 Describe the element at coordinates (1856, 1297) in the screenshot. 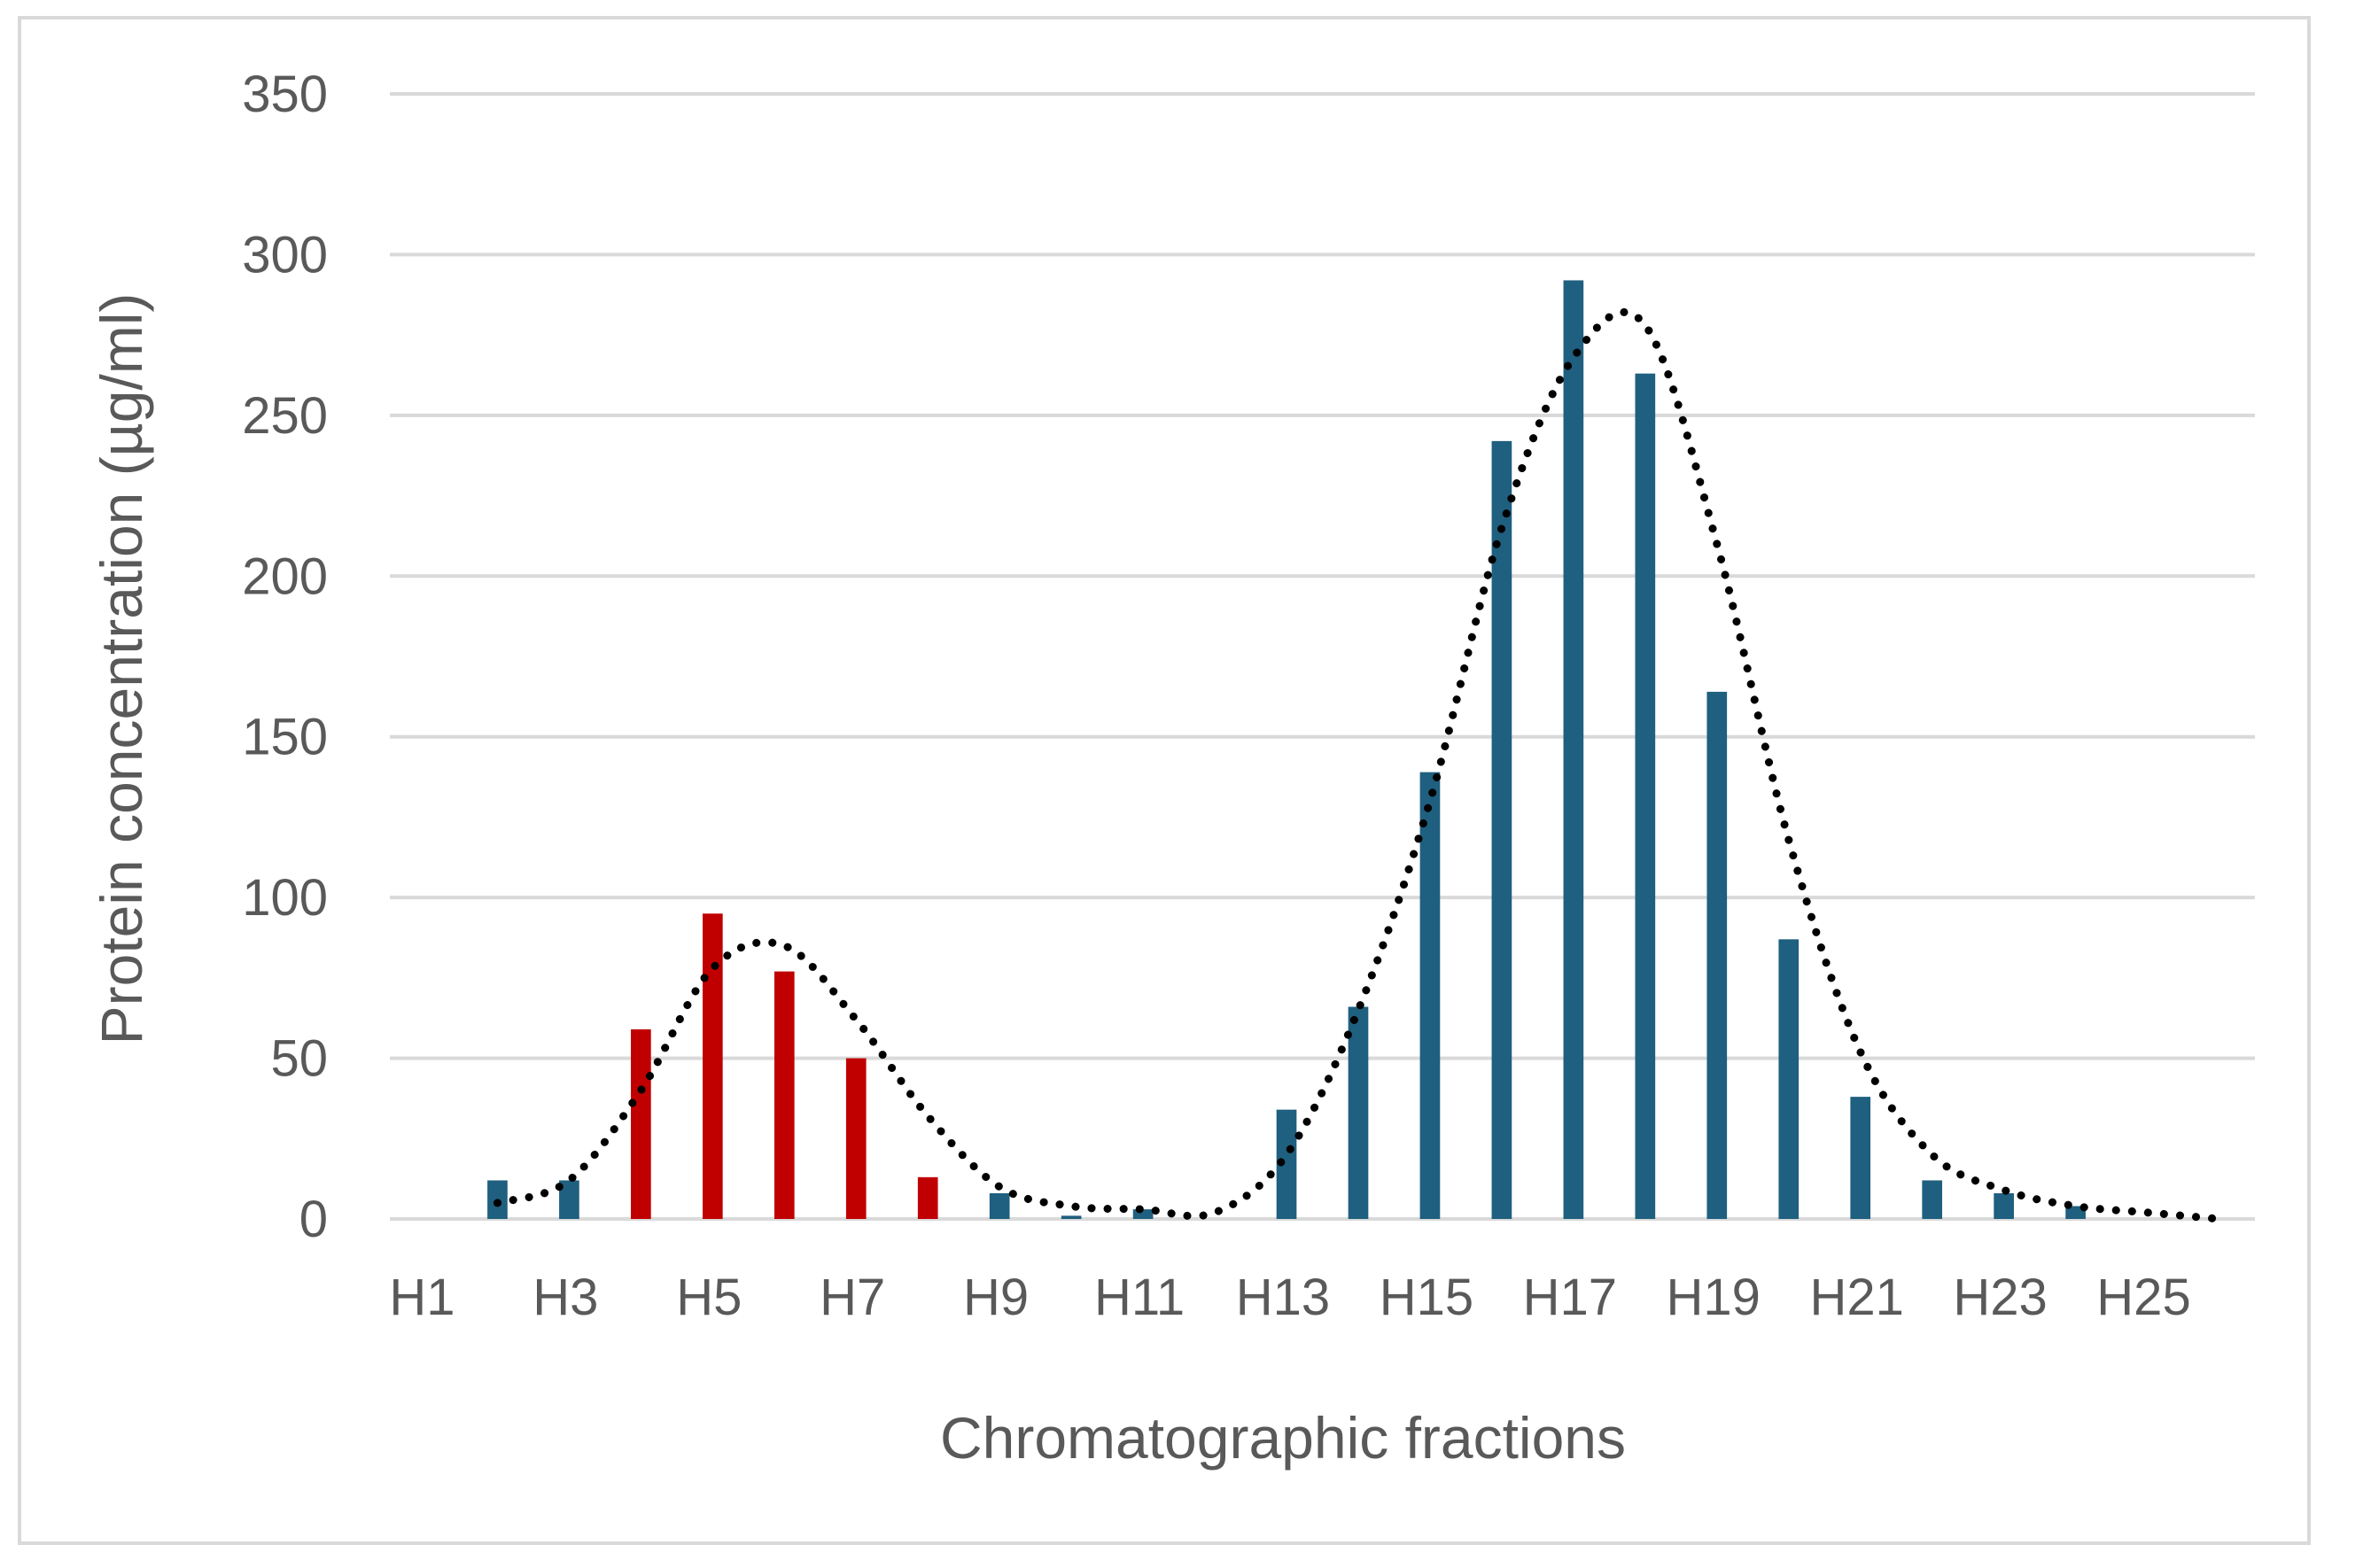

I see `x-tick-label: H21` at that location.